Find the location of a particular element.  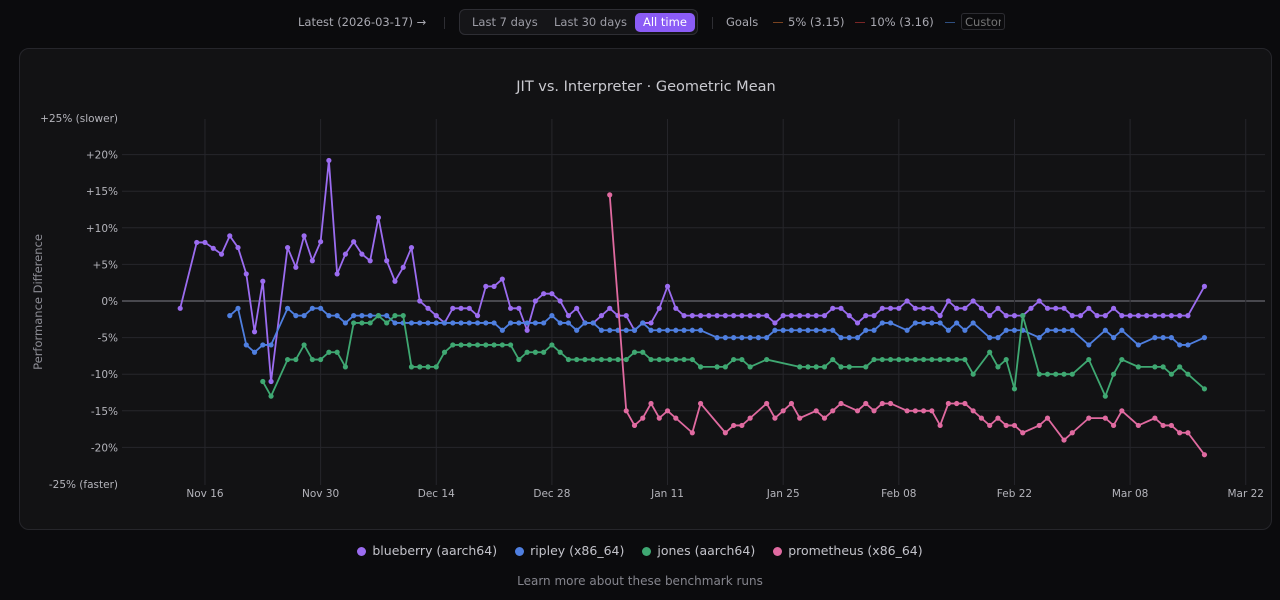

legend-item-blueberry: blueberry (aarch64) is located at coordinates (427, 550).